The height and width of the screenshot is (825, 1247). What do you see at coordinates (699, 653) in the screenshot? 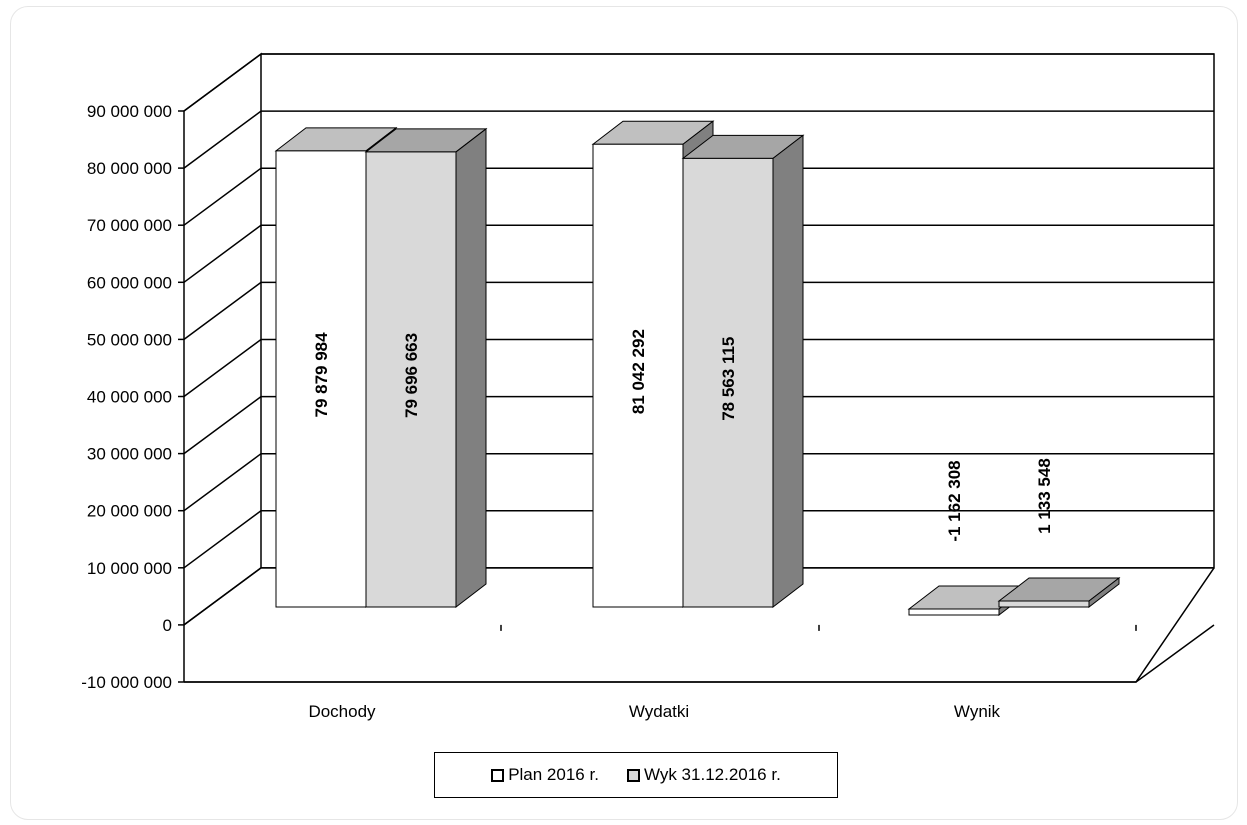
I see `floor-edge` at bounding box center [699, 653].